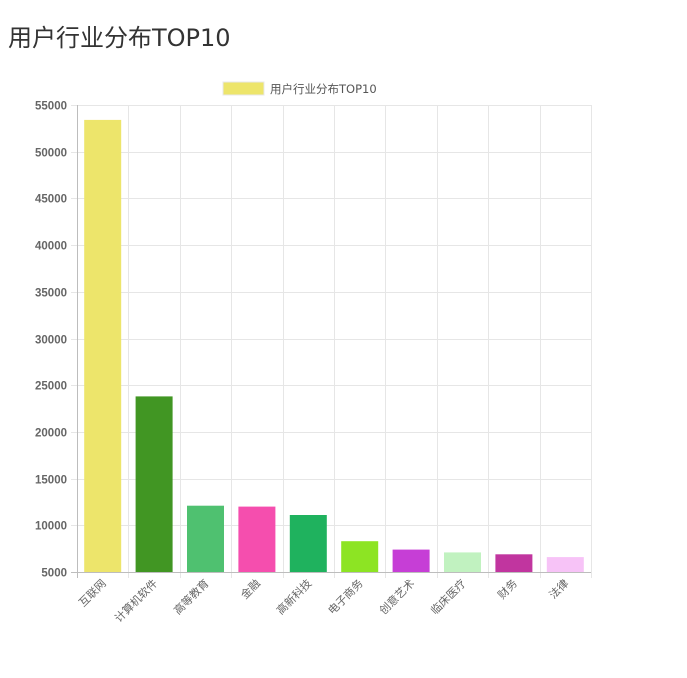 The height and width of the screenshot is (678, 687). I want to click on y-tick-label: 10000, so click(51, 527).